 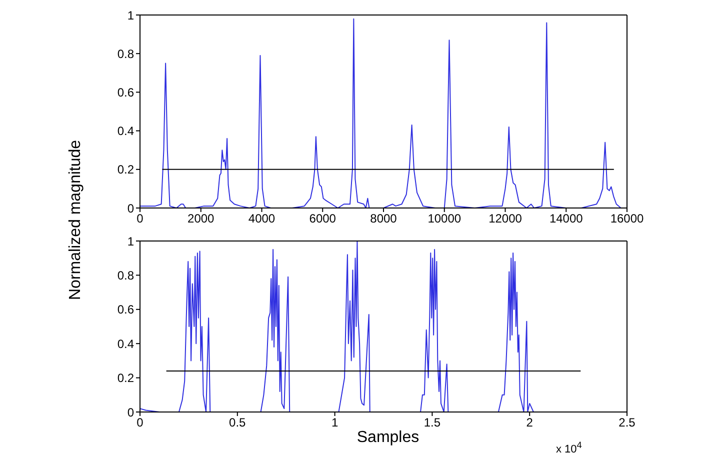 What do you see at coordinates (627, 423) in the screenshot?
I see `x-tick-label: 2.5` at bounding box center [627, 423].